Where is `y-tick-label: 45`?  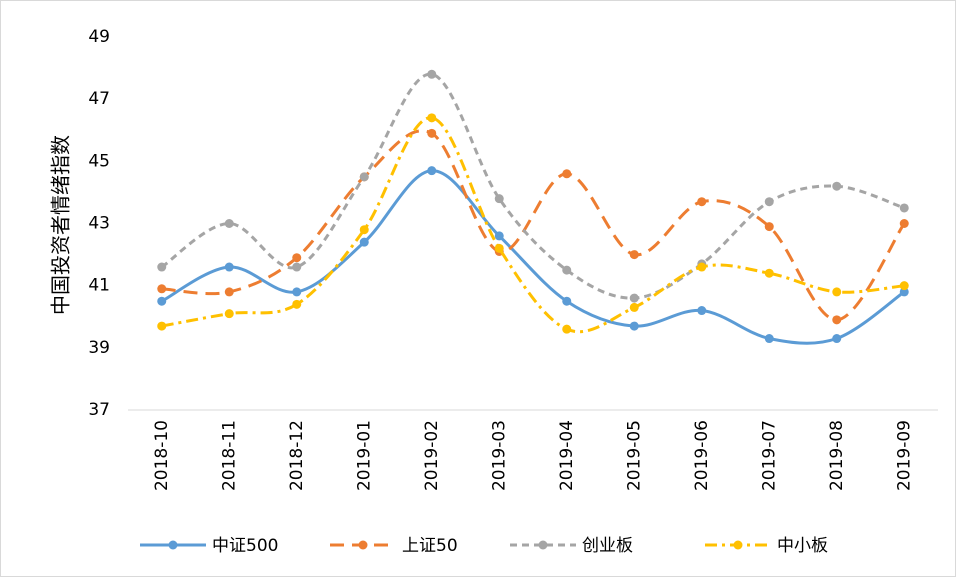 y-tick-label: 45 is located at coordinates (99, 161).